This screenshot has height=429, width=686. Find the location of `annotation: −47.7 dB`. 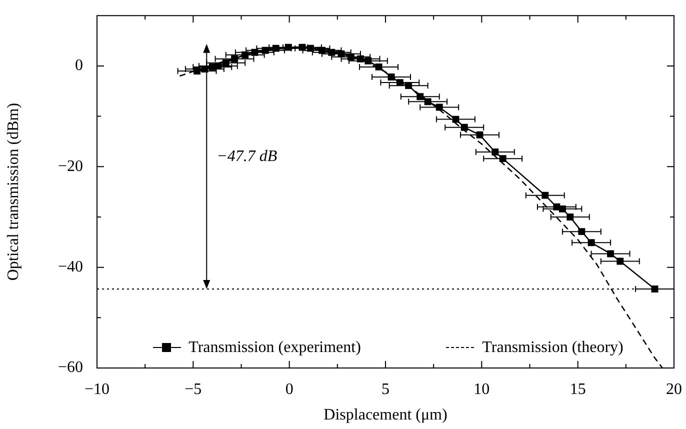

annotation: −47.7 dB is located at coordinates (247, 156).